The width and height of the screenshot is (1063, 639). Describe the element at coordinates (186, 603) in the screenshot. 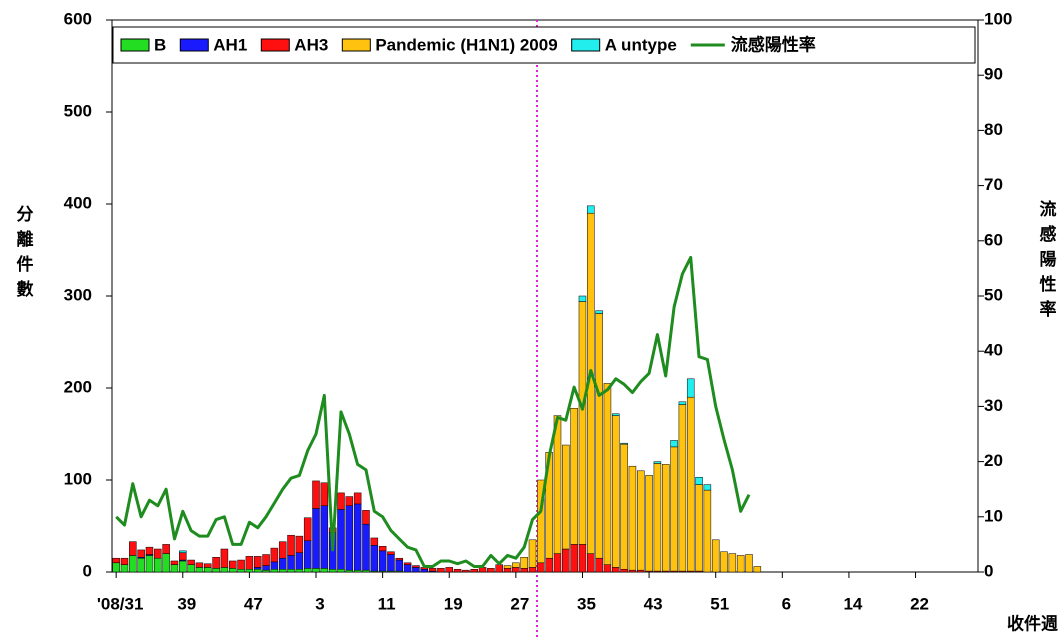

I see `x-tick-label: 39` at that location.